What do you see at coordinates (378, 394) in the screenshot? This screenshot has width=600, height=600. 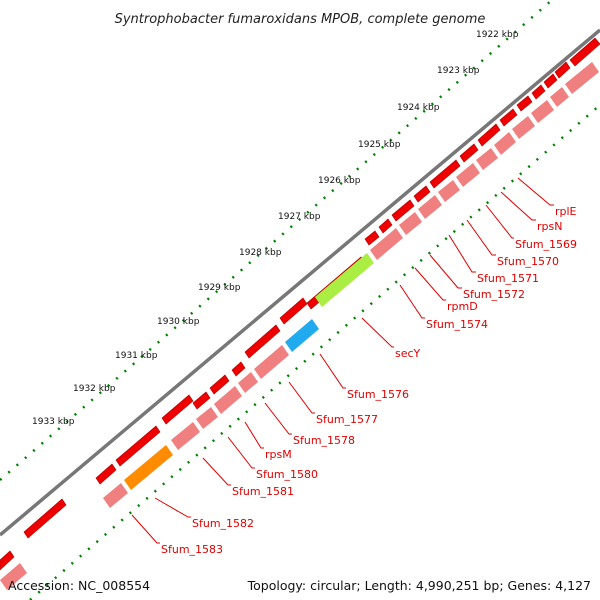 I see `gene-label-Sfum-1576: Sfum_1576` at bounding box center [378, 394].